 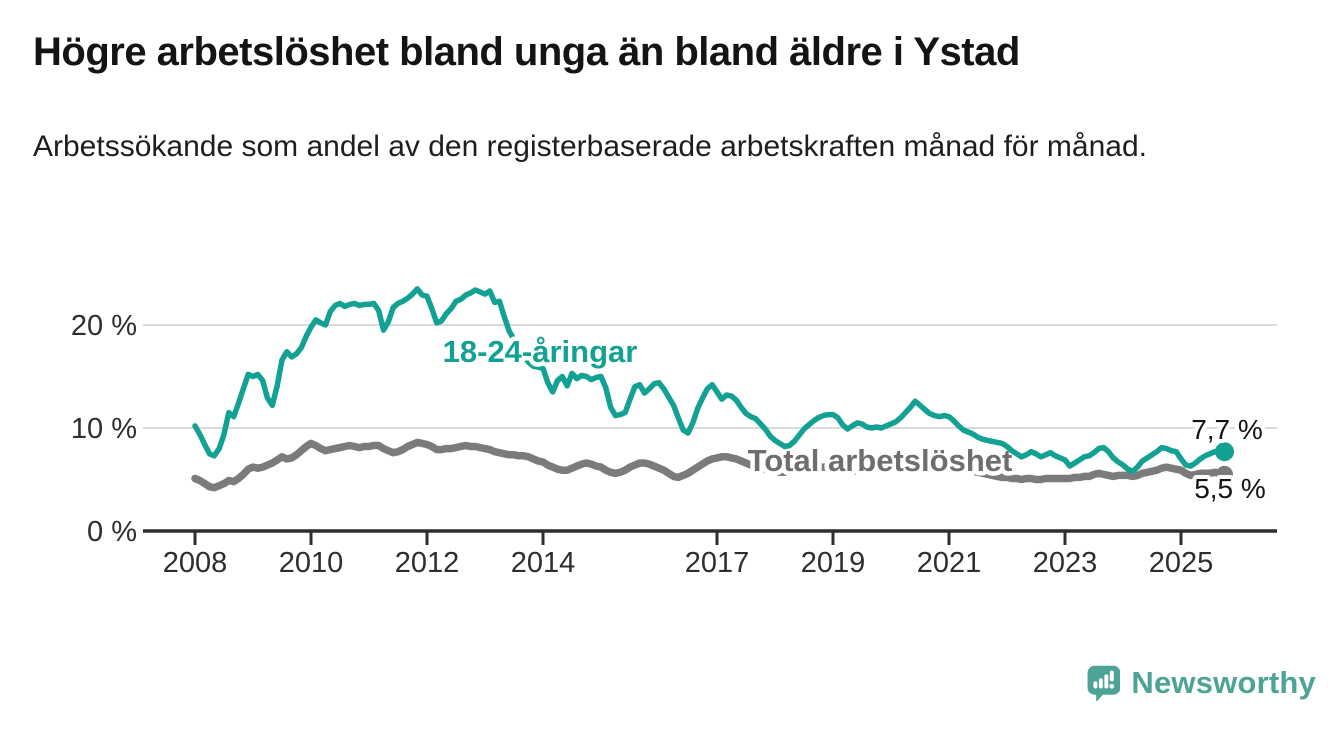 What do you see at coordinates (1230, 488) in the screenshot?
I see `total-end-value-label: 5,5 %` at bounding box center [1230, 488].